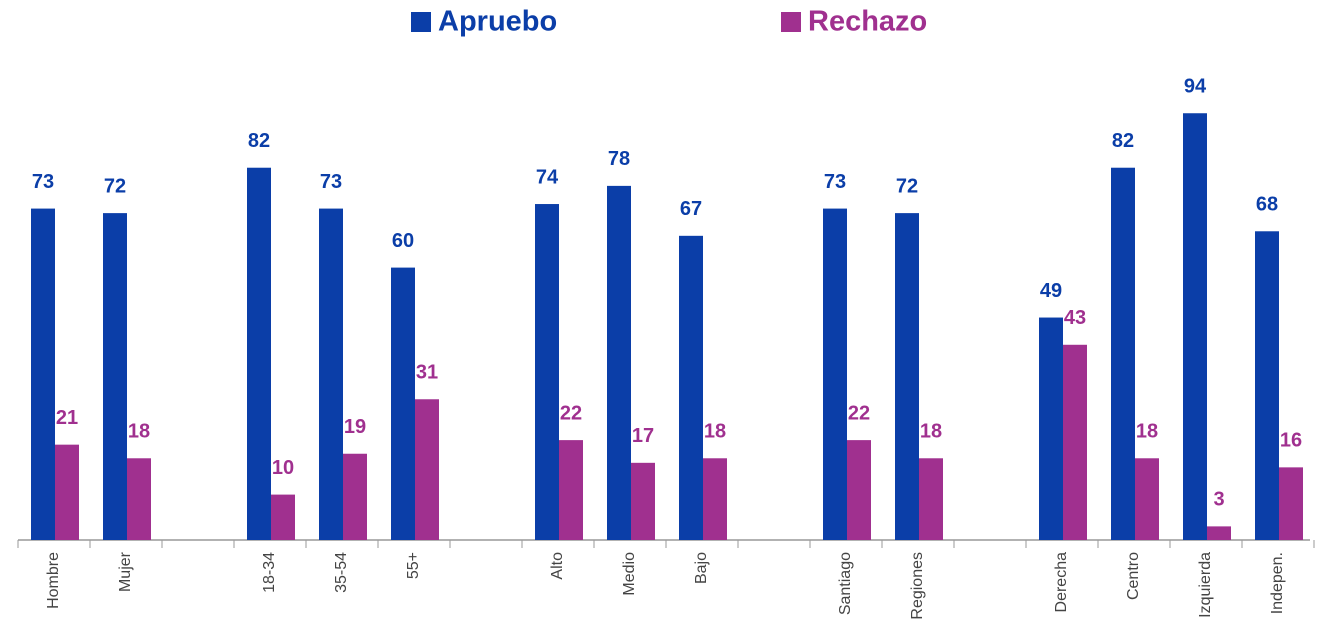 This screenshot has width=1327, height=634. Describe the element at coordinates (845, 583) in the screenshot. I see `x-tick-label: Santiago` at that location.